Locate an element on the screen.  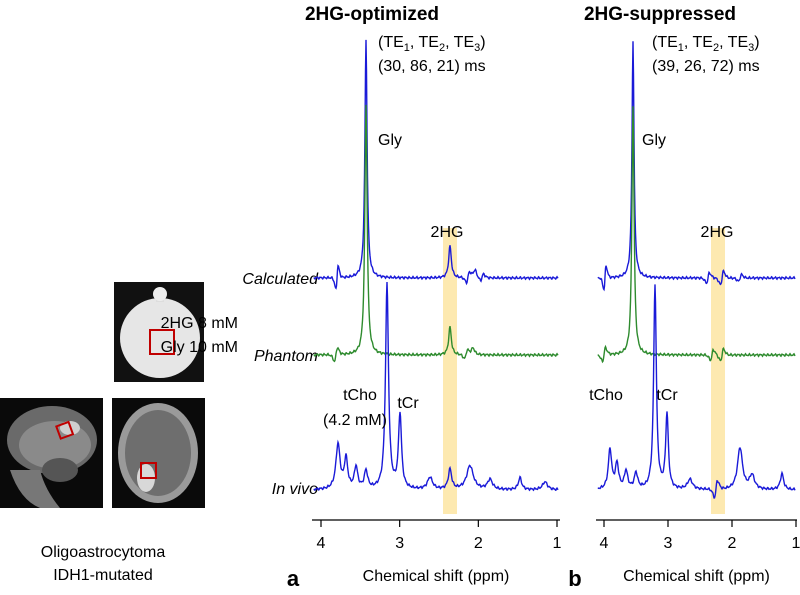
phantom-label: 2HG 8 mM is located at coordinates (199, 323).